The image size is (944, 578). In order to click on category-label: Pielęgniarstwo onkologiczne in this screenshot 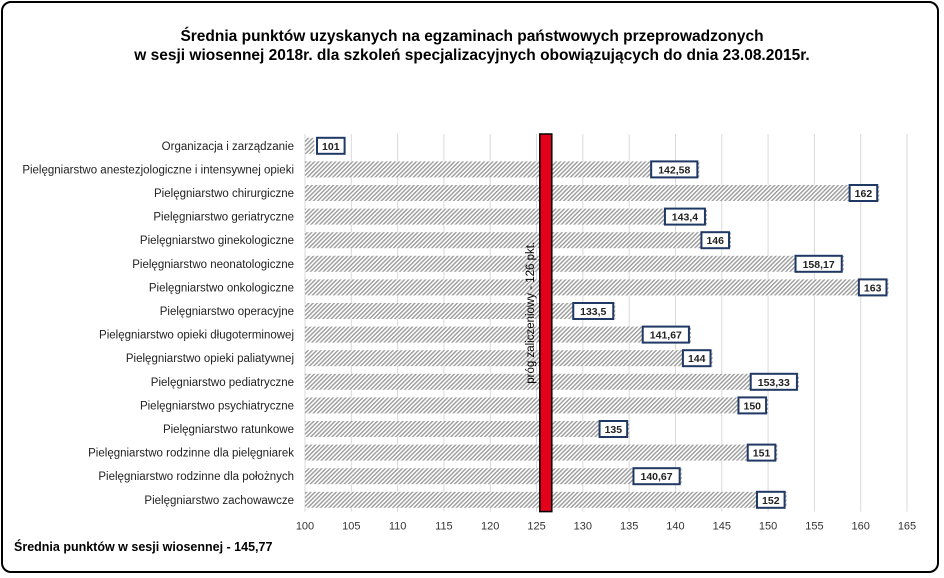, I will do `click(221, 288)`.